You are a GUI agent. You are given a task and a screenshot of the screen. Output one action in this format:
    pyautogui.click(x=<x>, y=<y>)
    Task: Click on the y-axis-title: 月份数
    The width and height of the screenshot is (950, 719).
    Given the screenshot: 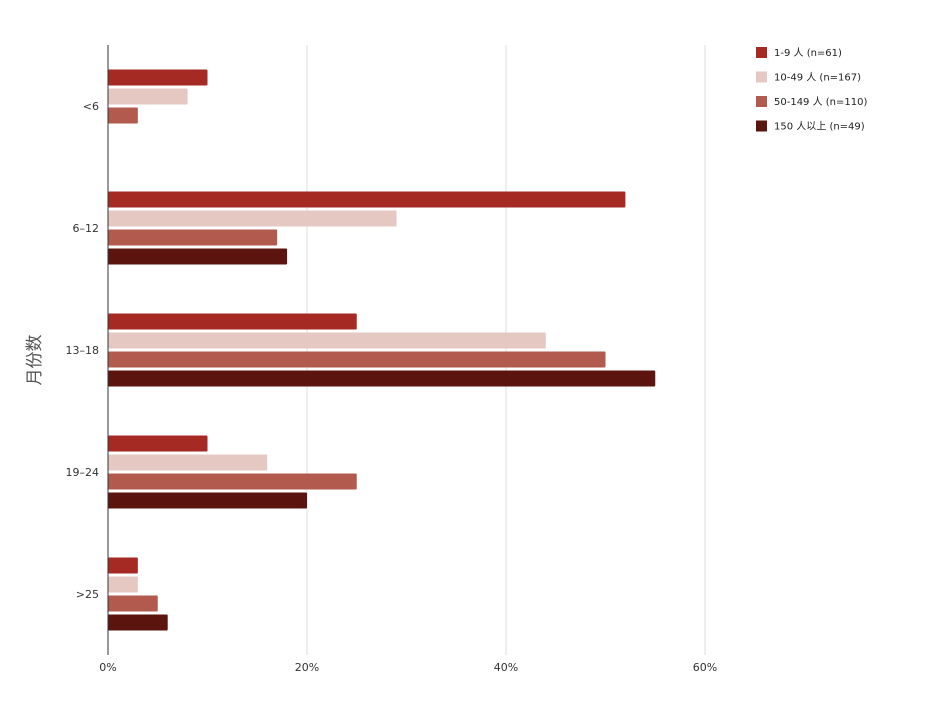 What is the action you would take?
    pyautogui.click(x=35, y=360)
    